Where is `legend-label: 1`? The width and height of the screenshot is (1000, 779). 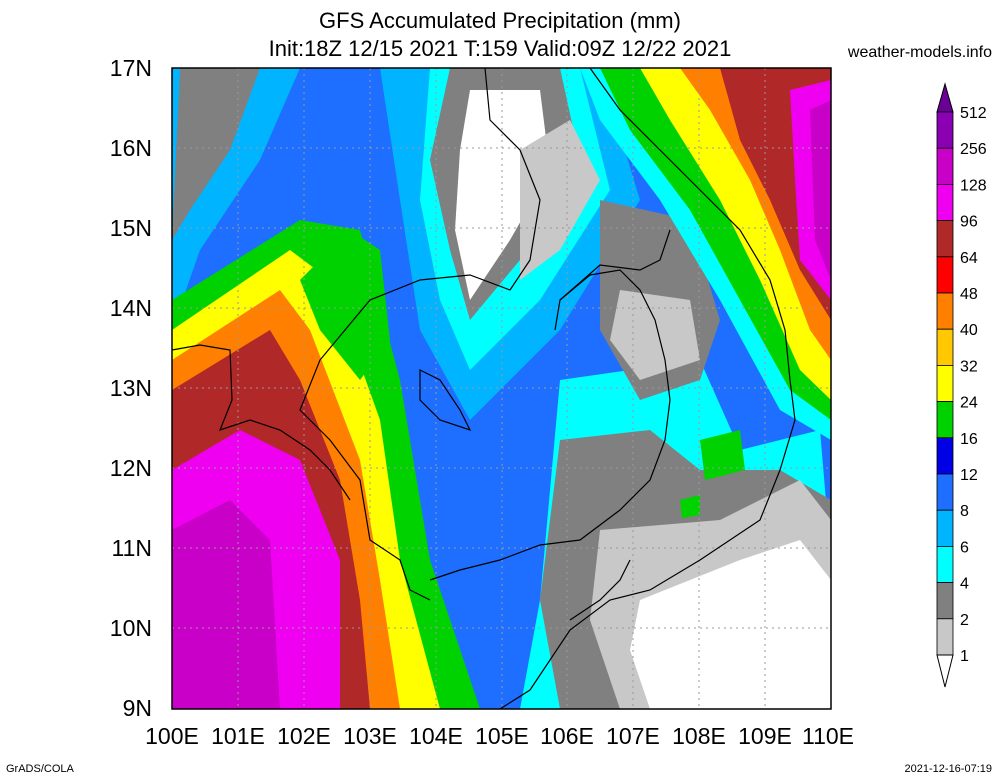
legend-label: 1 is located at coordinates (964, 656).